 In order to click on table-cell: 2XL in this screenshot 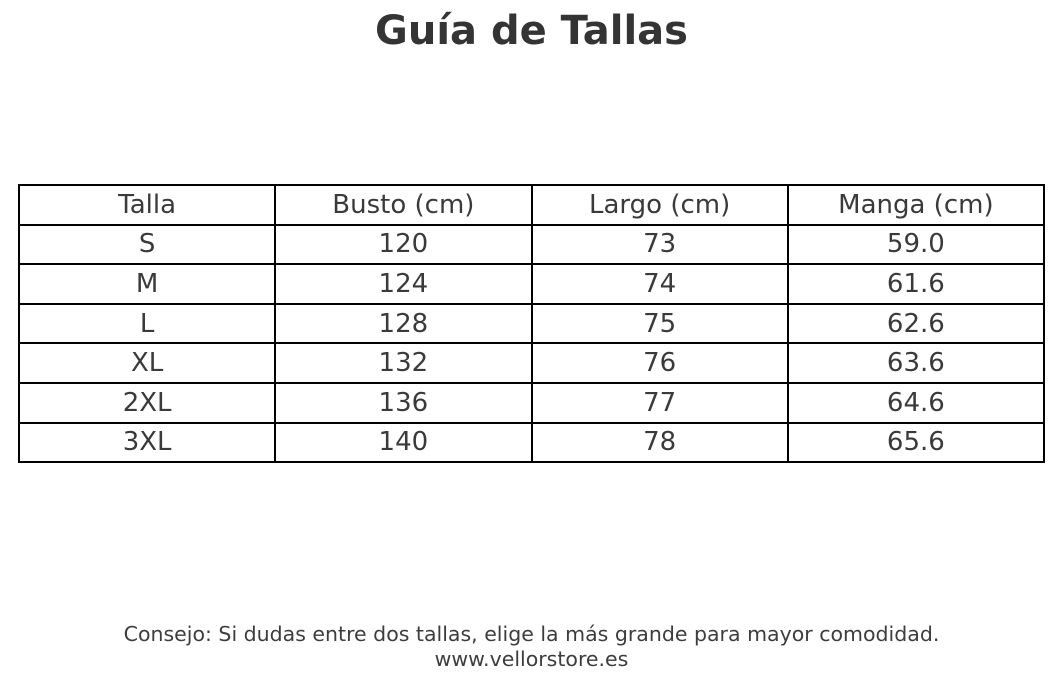, I will do `click(147, 402)`.